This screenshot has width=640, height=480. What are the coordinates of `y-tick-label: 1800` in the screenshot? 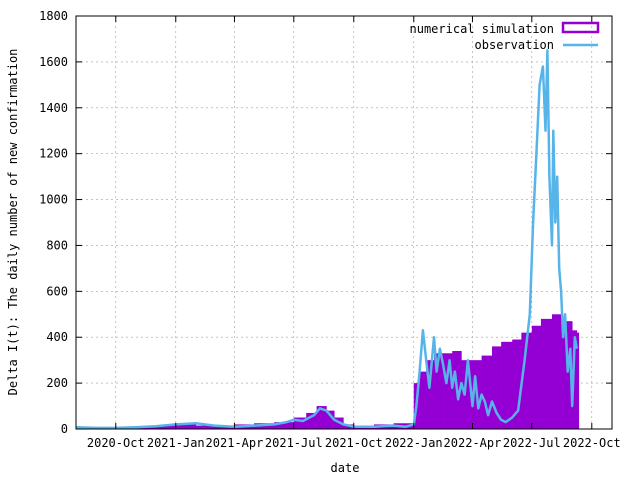 It's located at (53, 16).